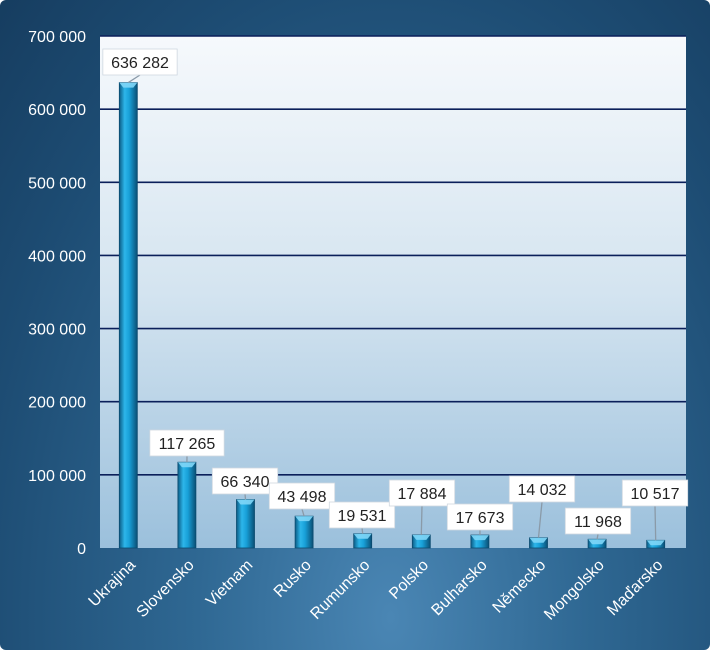 This screenshot has height=650, width=710. I want to click on data-label: 11 968, so click(598, 522).